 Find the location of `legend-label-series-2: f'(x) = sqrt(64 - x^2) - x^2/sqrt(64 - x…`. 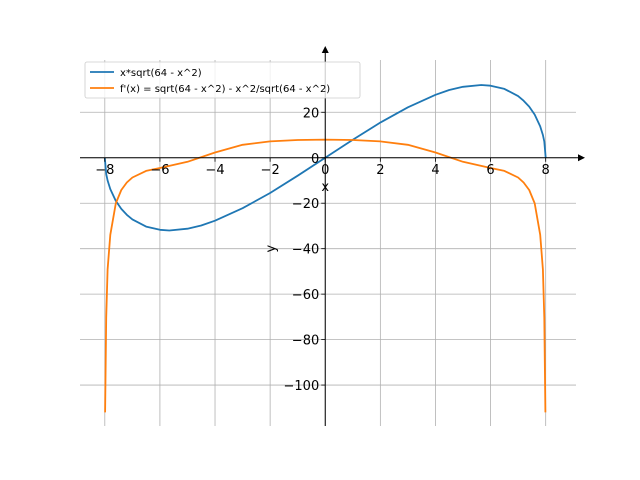

legend-label-series-2: f'(x) = sqrt(64 - x^2) - x^2/sqrt(64 - x… is located at coordinates (225, 89).